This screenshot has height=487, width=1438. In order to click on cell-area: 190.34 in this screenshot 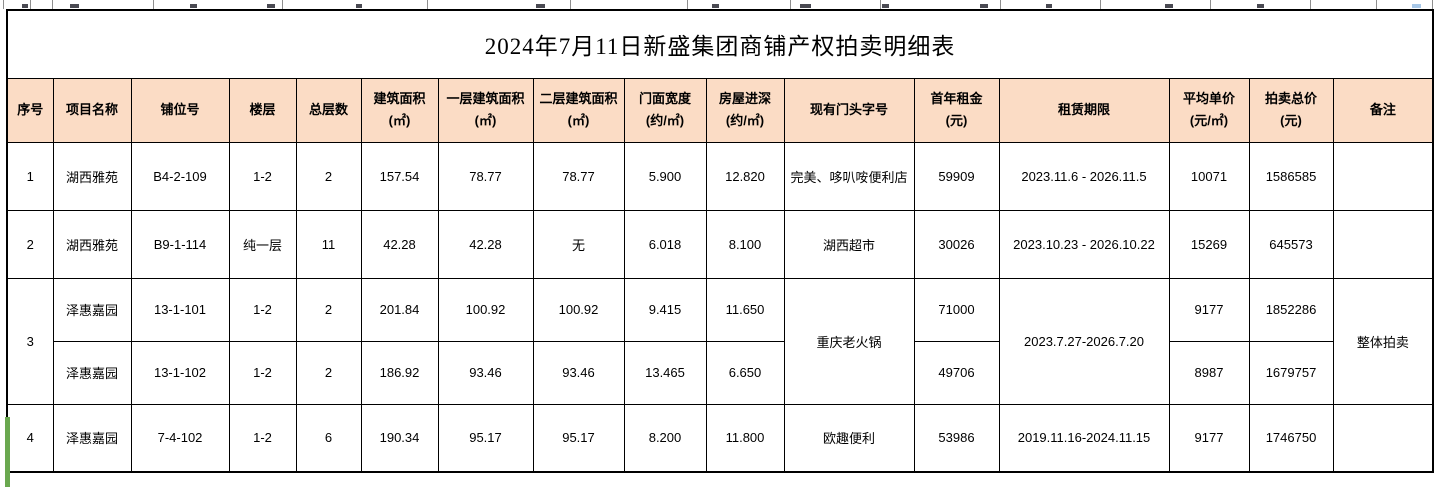, I will do `click(399, 438)`.